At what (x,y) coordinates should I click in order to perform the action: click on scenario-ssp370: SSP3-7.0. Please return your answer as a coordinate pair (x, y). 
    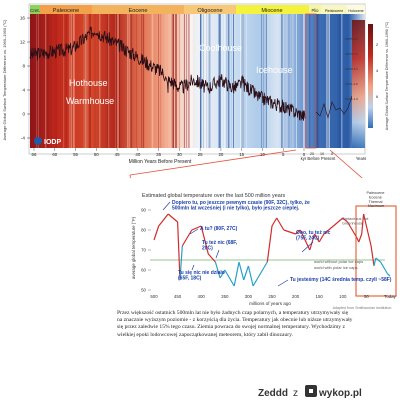
    Looking at the image, I should click on (351, 54).